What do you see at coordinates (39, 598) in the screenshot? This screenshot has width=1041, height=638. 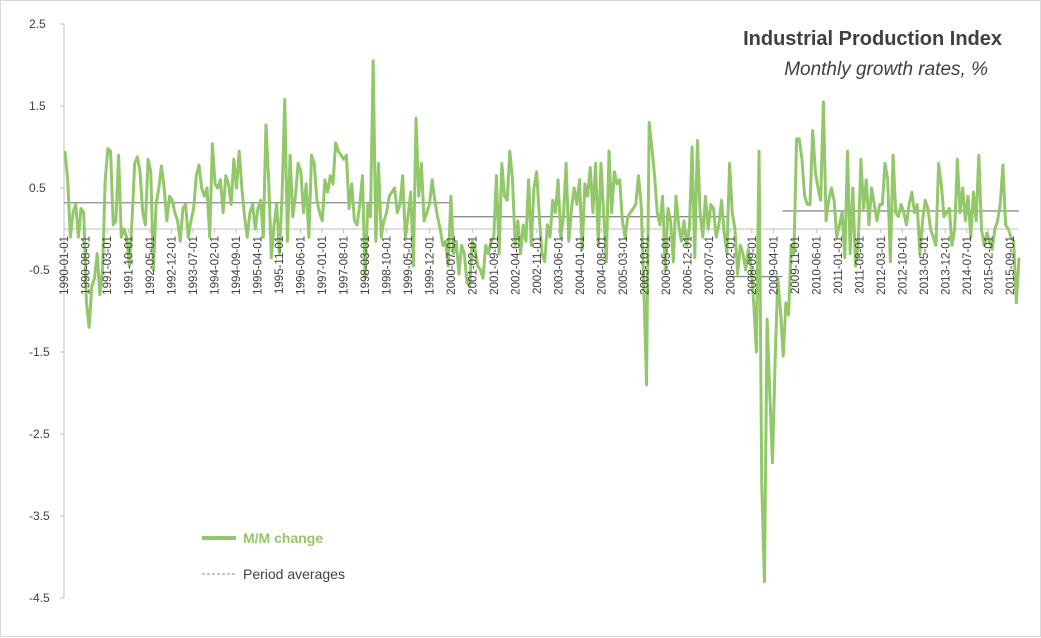 I see `y-tick-label: -4.5` at bounding box center [39, 598].